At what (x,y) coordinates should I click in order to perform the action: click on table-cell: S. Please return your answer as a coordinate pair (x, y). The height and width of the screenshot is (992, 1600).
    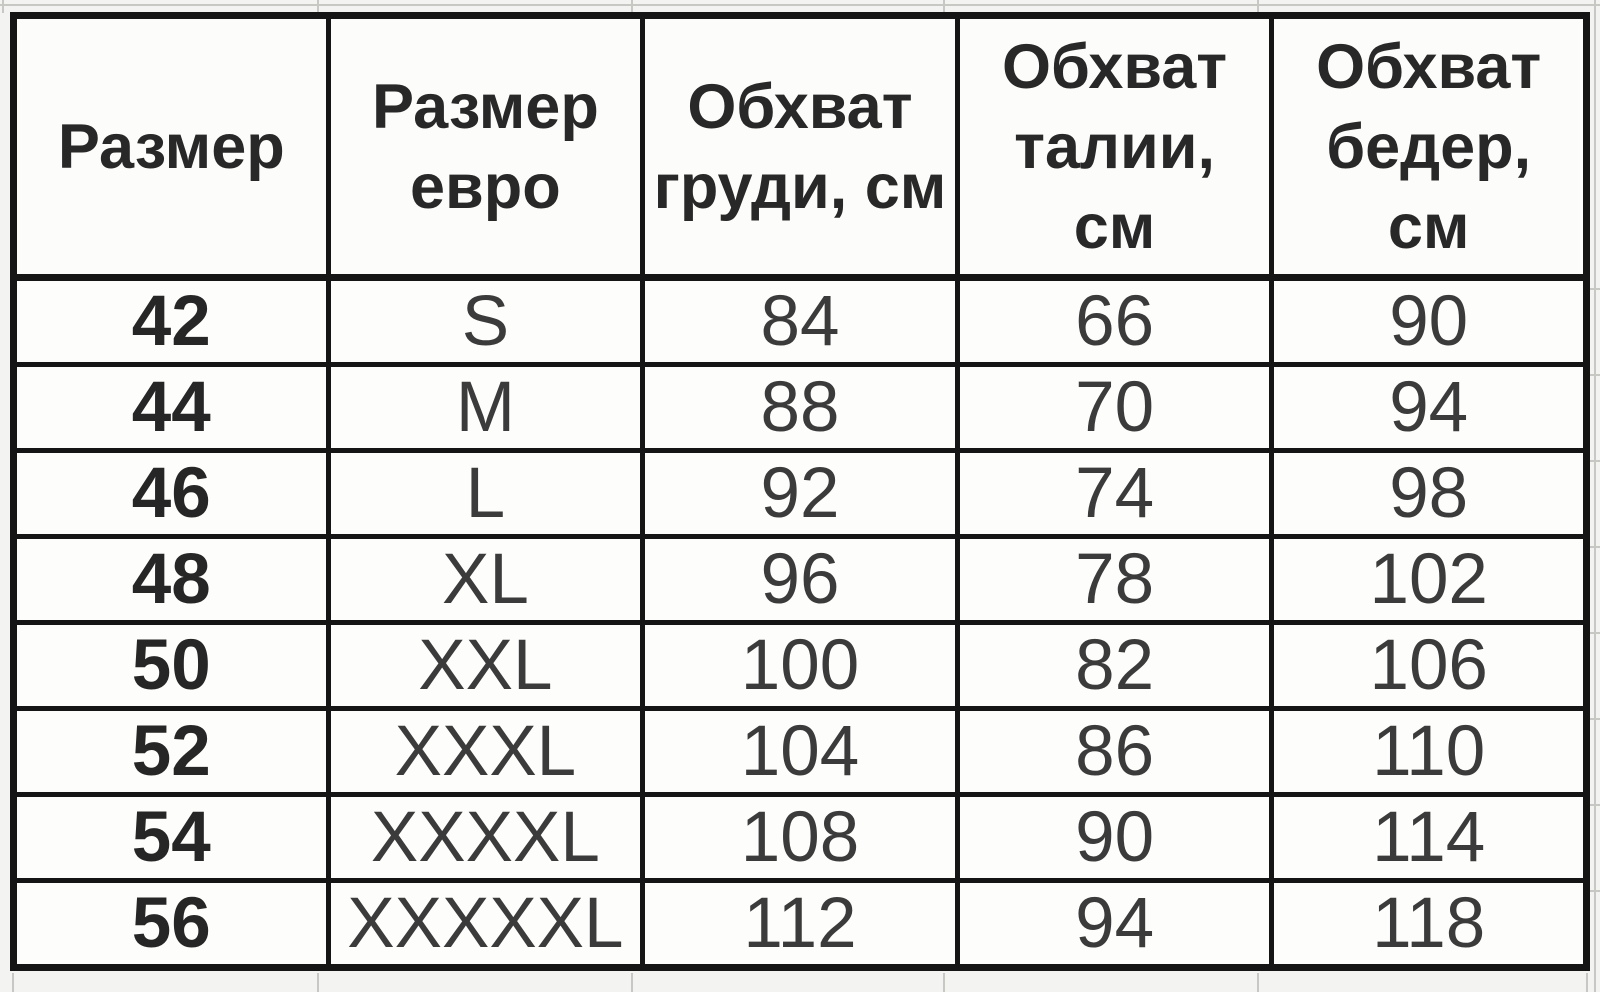
    Looking at the image, I should click on (485, 321).